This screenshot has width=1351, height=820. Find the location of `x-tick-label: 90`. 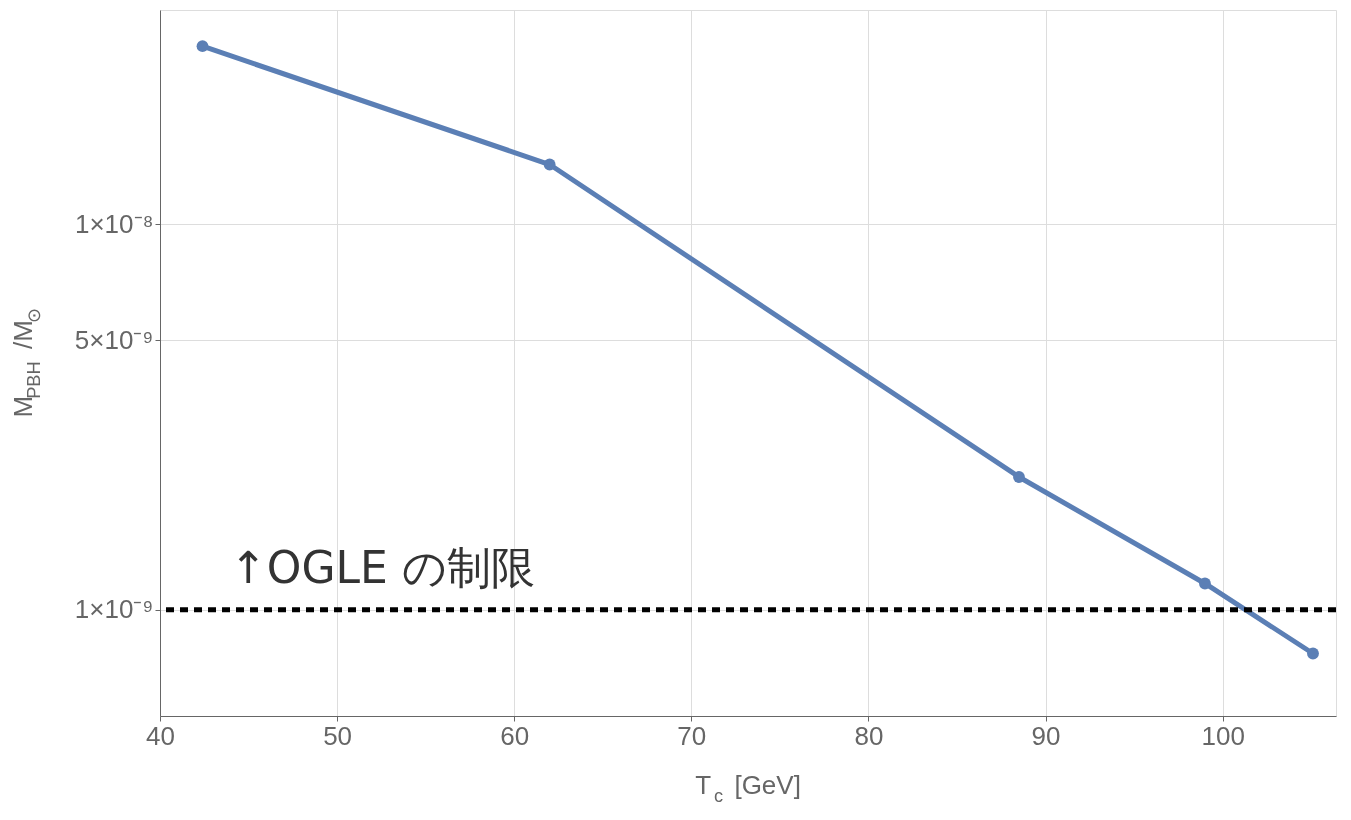

x-tick-label: 90 is located at coordinates (1046, 735).